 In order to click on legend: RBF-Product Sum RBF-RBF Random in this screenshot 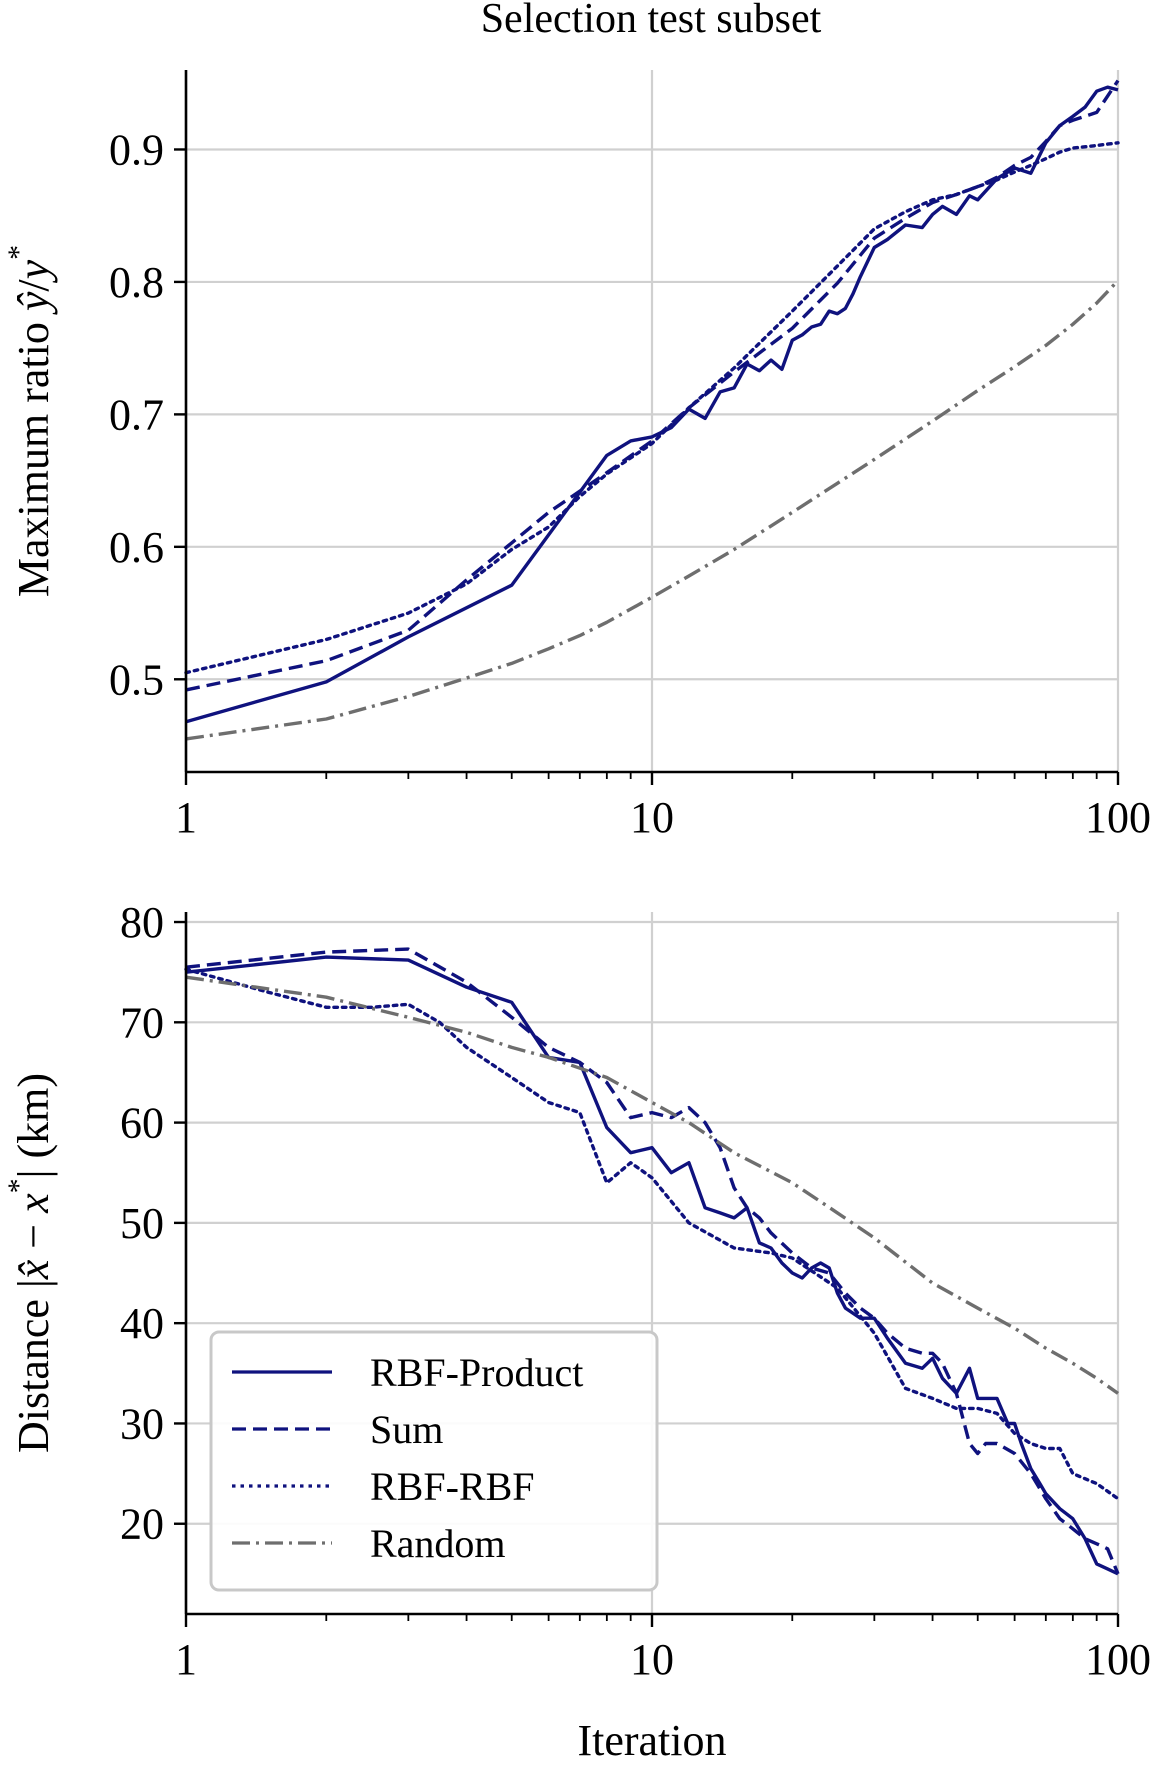, I will do `click(434, 1461)`.